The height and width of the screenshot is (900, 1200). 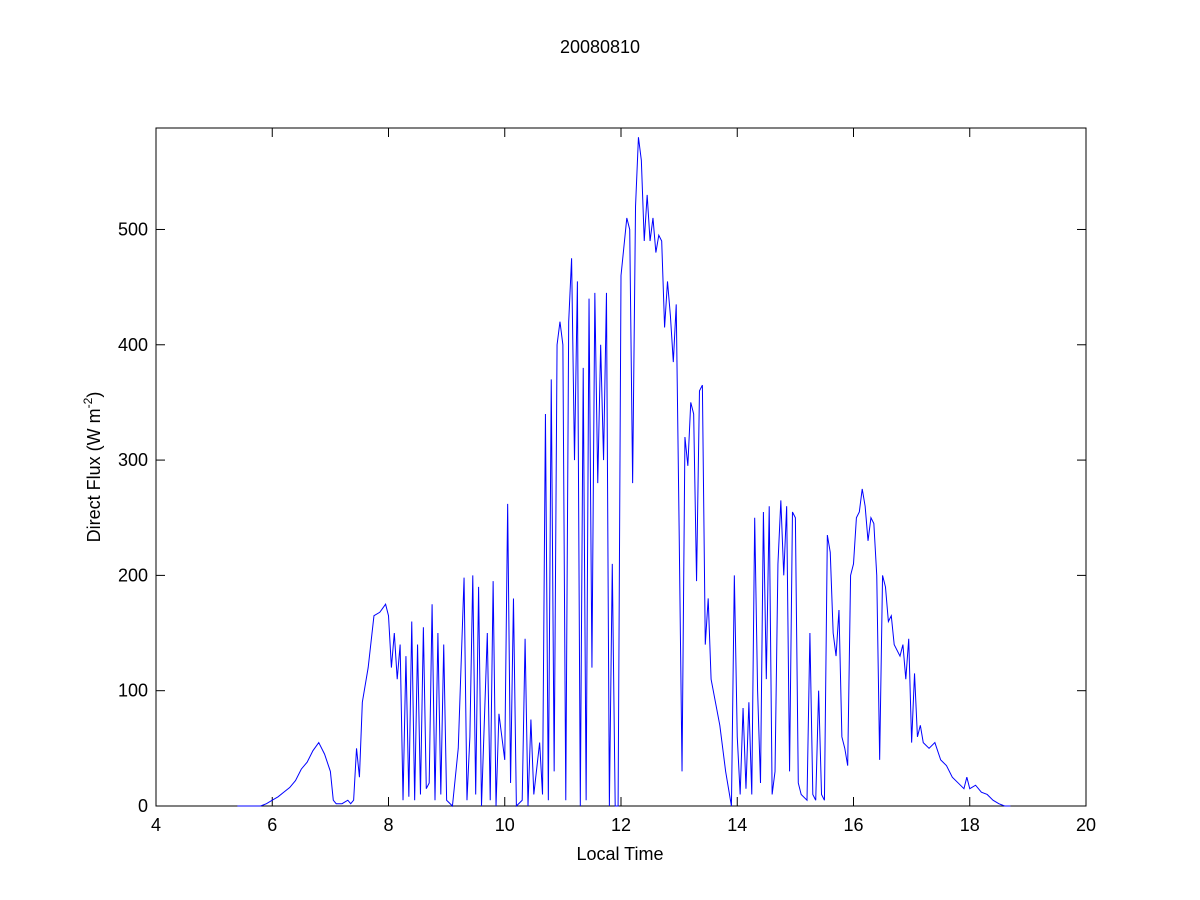 What do you see at coordinates (853, 825) in the screenshot?
I see `x-tick-label: 16` at bounding box center [853, 825].